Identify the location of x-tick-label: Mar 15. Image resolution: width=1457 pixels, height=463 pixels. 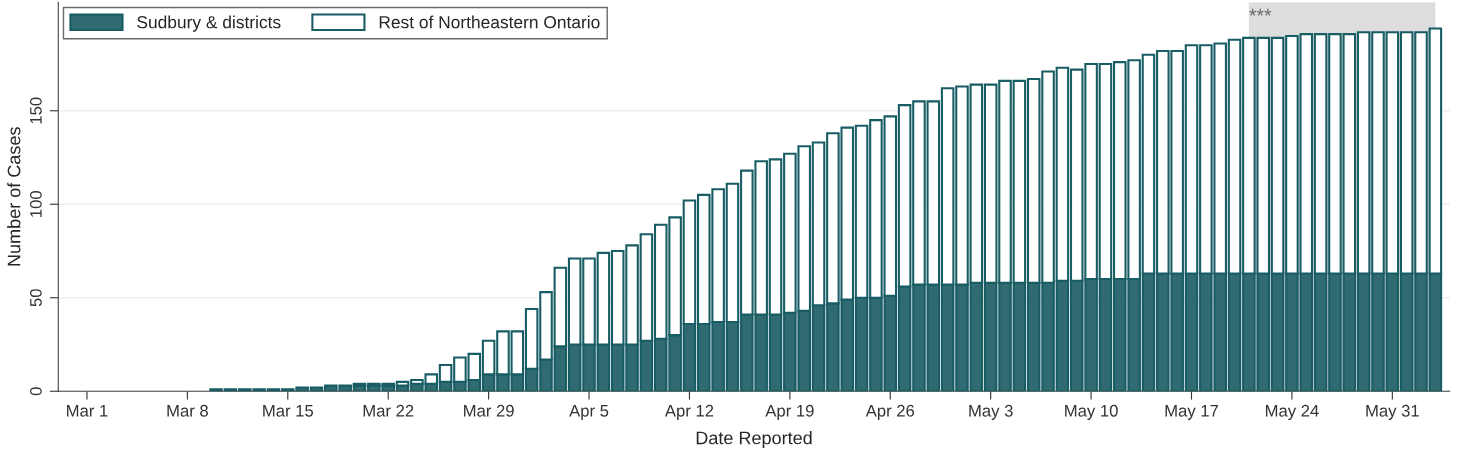
(288, 411).